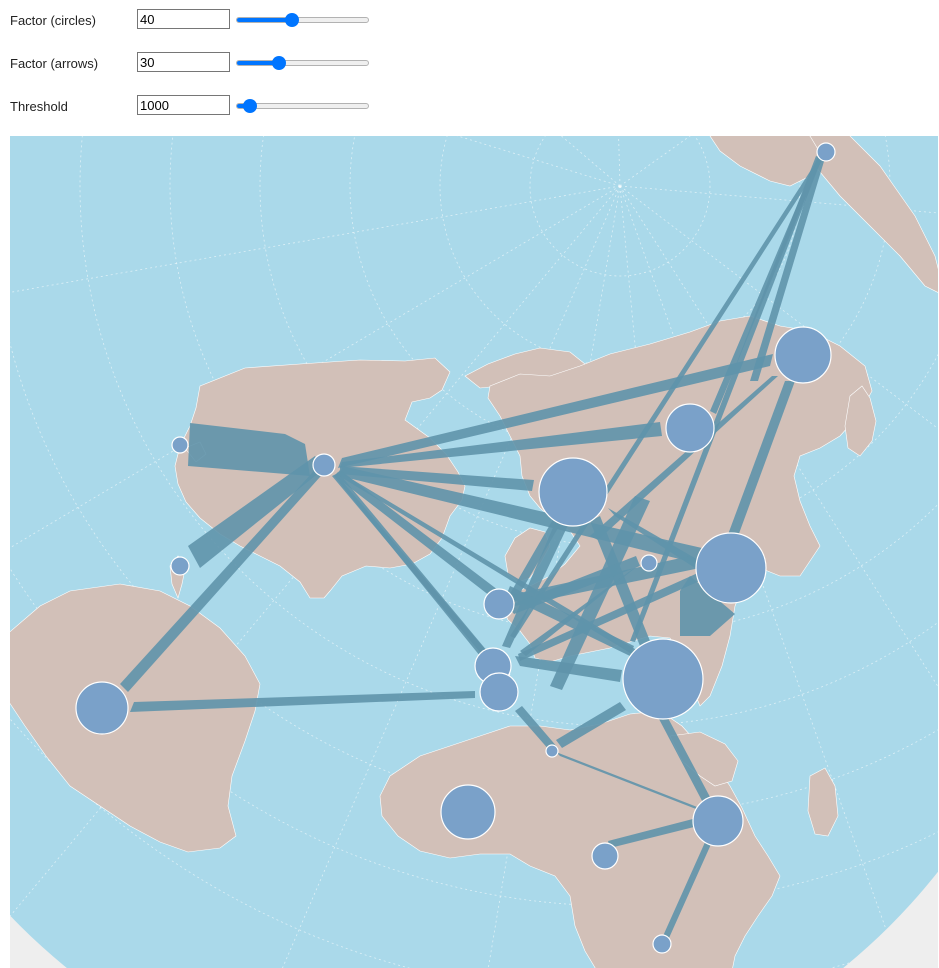 The height and width of the screenshot is (968, 939). I want to click on factor-arrows-label: Factor (arrows), so click(54, 63).